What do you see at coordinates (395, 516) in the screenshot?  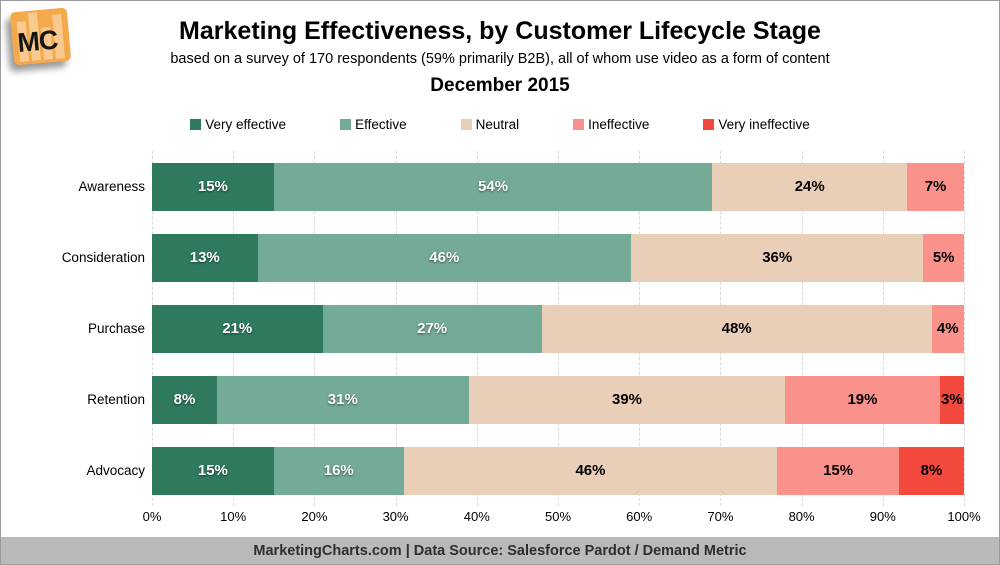 I see `x-tick-label: 30%` at bounding box center [395, 516].